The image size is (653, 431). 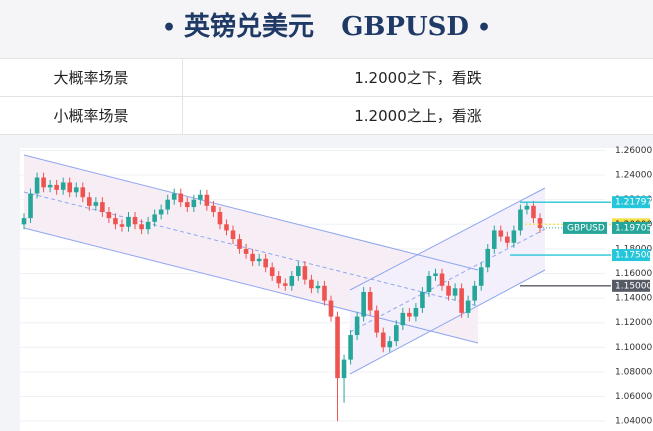 What do you see at coordinates (405, 27) in the screenshot?
I see `title-en: GBPUSD` at bounding box center [405, 27].